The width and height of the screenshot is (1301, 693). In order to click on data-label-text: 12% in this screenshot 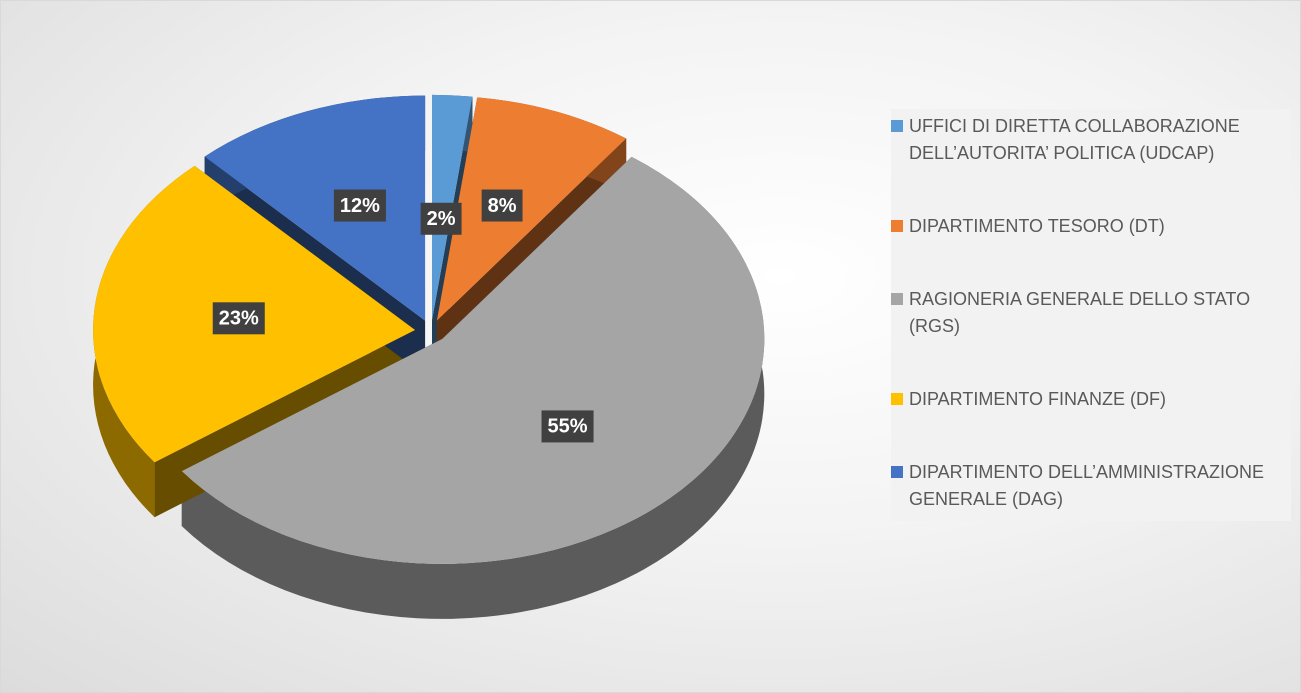, I will do `click(360, 206)`.